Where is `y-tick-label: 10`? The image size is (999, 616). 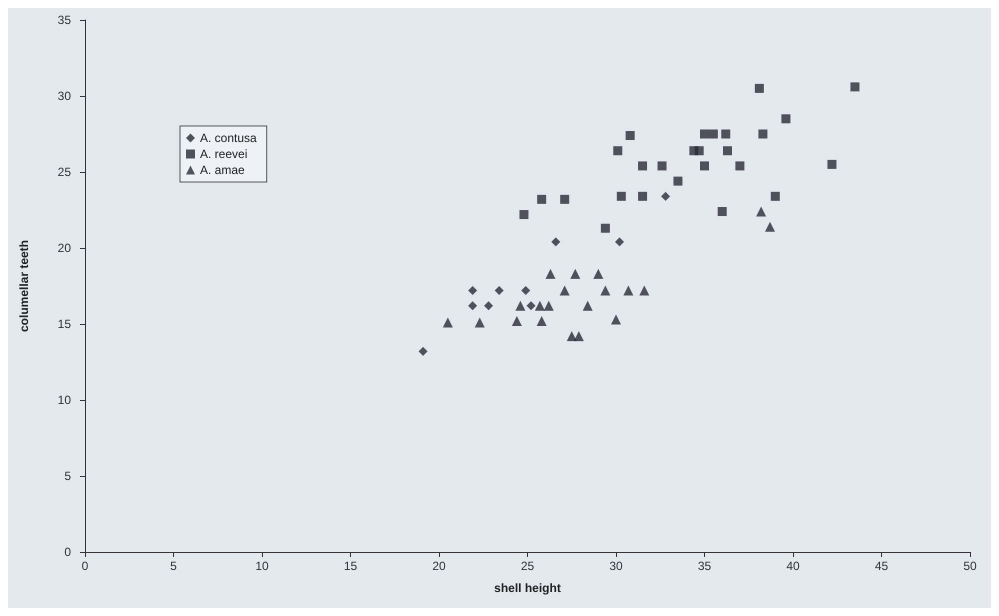 y-tick-label: 10 is located at coordinates (65, 400).